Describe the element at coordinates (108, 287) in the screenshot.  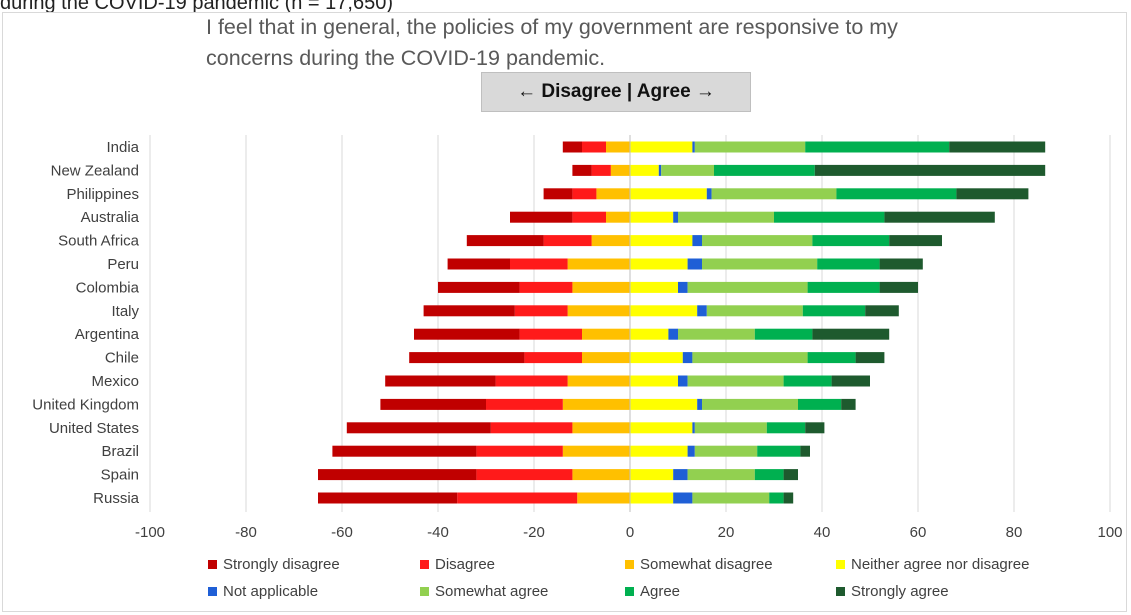
I see `category-label: Colombia` at that location.